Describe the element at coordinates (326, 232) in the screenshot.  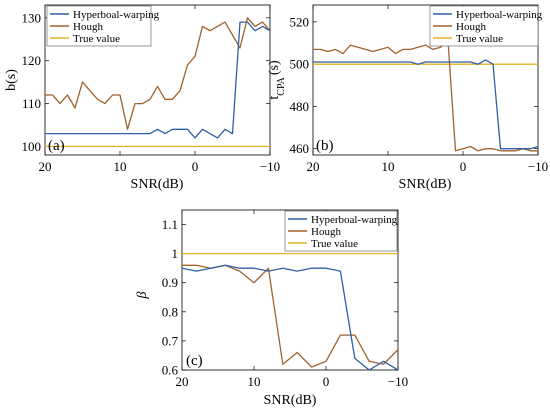
I see `legend-entry-hough-c: Hough` at that location.